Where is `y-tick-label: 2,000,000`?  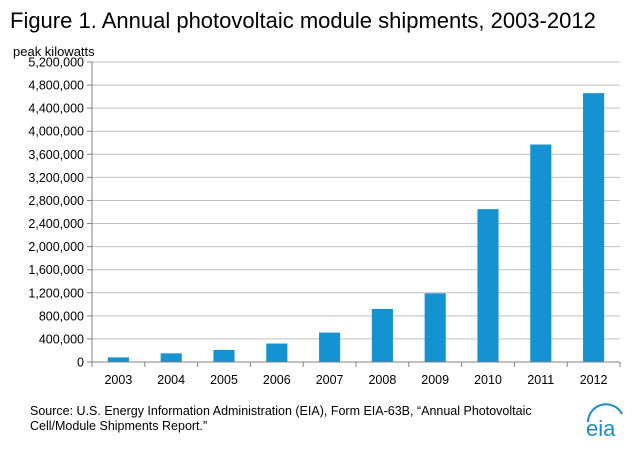 y-tick-label: 2,000,000 is located at coordinates (56, 247).